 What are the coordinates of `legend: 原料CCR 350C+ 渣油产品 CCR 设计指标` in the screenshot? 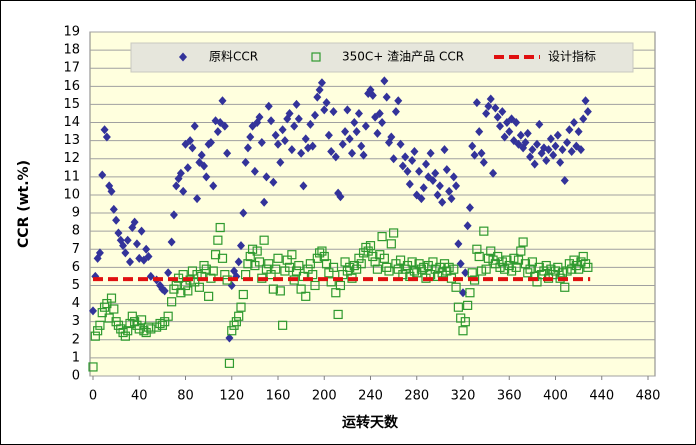 It's located at (382, 57).